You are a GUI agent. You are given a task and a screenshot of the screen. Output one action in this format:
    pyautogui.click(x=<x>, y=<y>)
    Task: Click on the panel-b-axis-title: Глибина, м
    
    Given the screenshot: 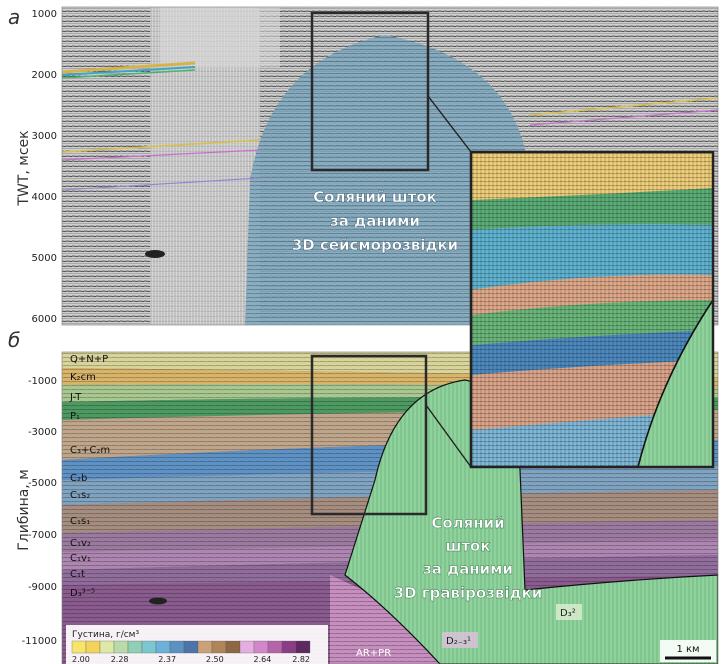 What is the action you would take?
    pyautogui.click(x=24, y=510)
    